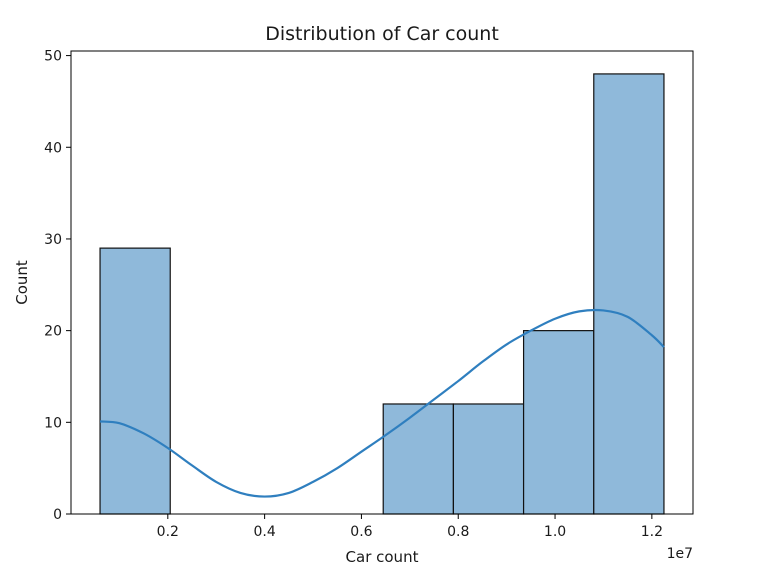 The width and height of the screenshot is (758, 583). I want to click on x-tick-label: 1.0, so click(555, 532).